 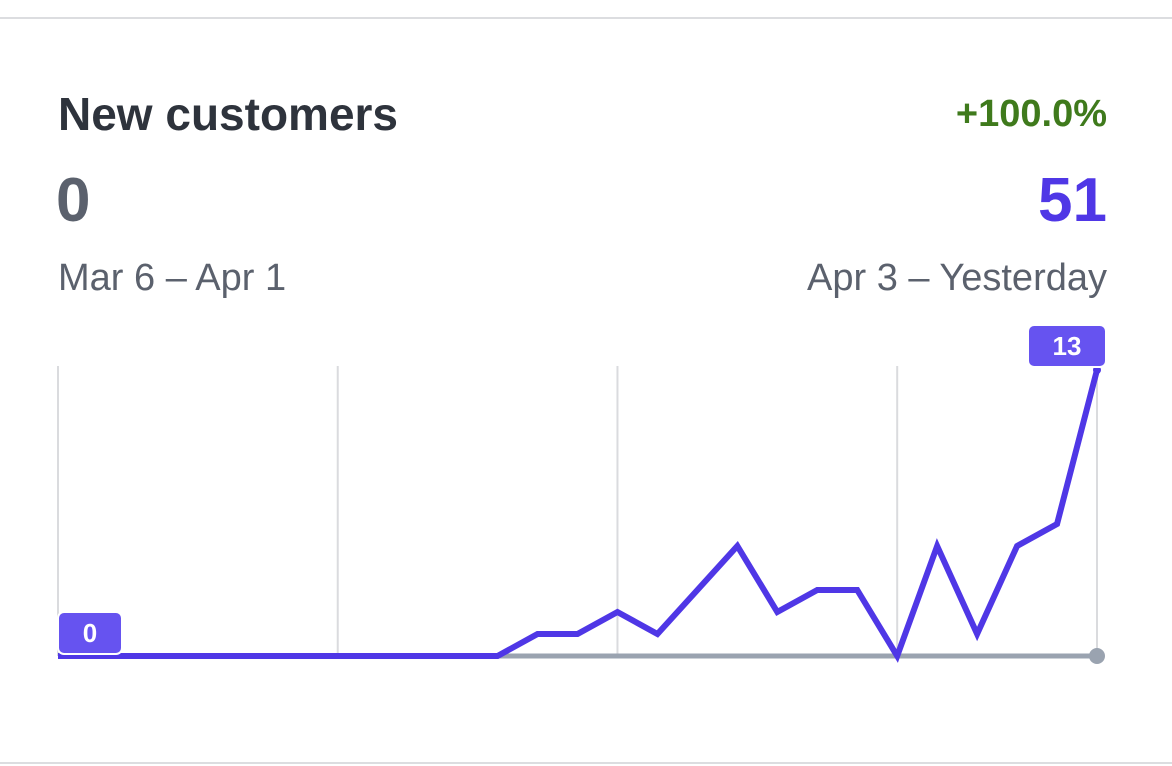 I want to click on end-dot, so click(x=1097, y=656).